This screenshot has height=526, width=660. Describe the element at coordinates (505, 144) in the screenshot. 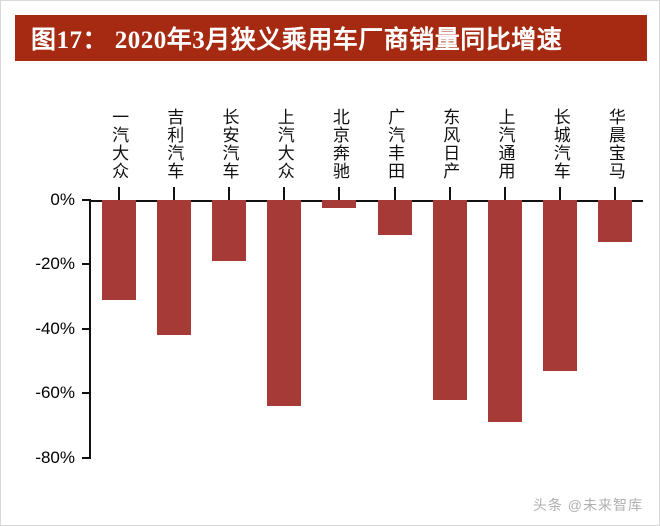

I see `x-axis-category-label: 上汽通用` at that location.